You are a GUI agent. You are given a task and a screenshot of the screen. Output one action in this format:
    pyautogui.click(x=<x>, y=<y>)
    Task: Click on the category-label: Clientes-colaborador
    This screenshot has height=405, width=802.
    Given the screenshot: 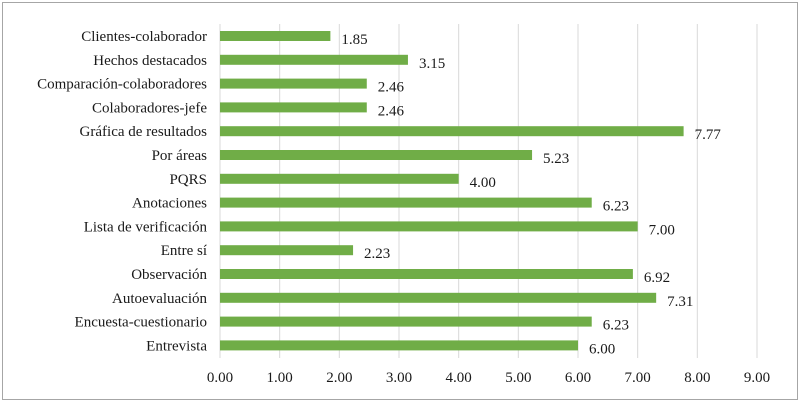 What is the action you would take?
    pyautogui.click(x=144, y=37)
    